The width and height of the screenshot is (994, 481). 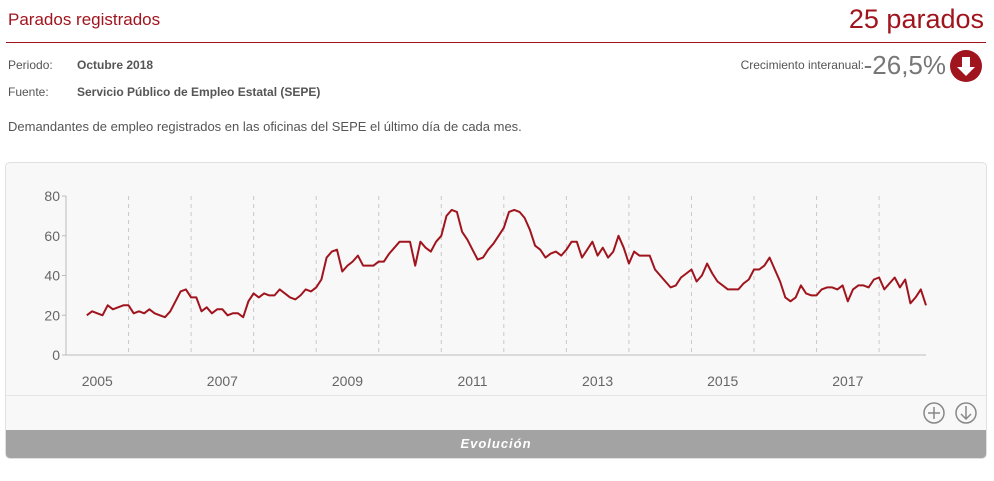 I want to click on x-tick-label: 2009, so click(x=347, y=381).